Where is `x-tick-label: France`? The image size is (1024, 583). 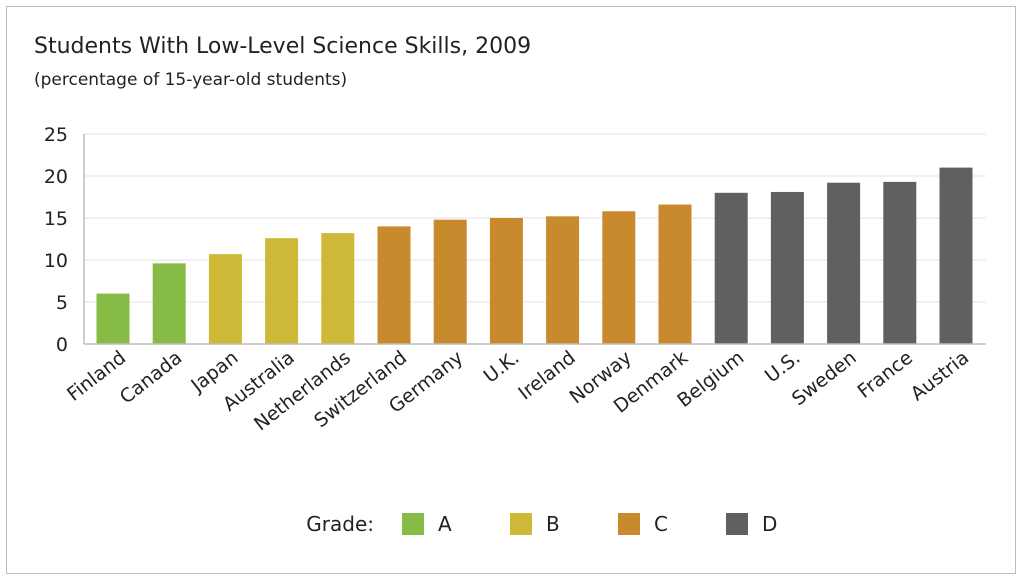
x-tick-label: France is located at coordinates (885, 375).